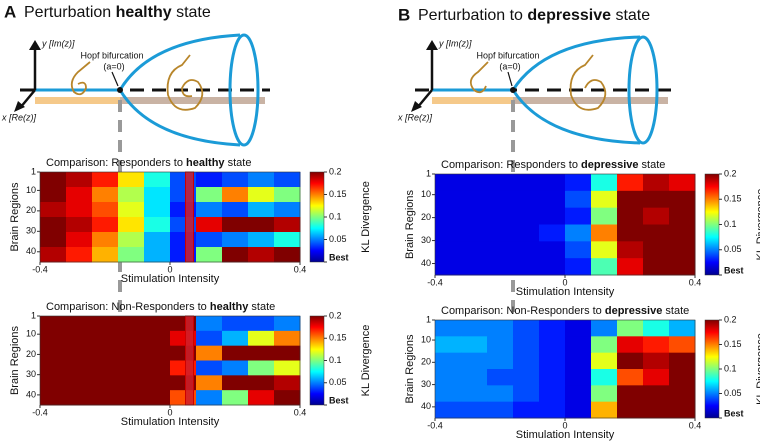 The height and width of the screenshot is (447, 760). I want to click on y-tick-label: 1, so click(33, 315).